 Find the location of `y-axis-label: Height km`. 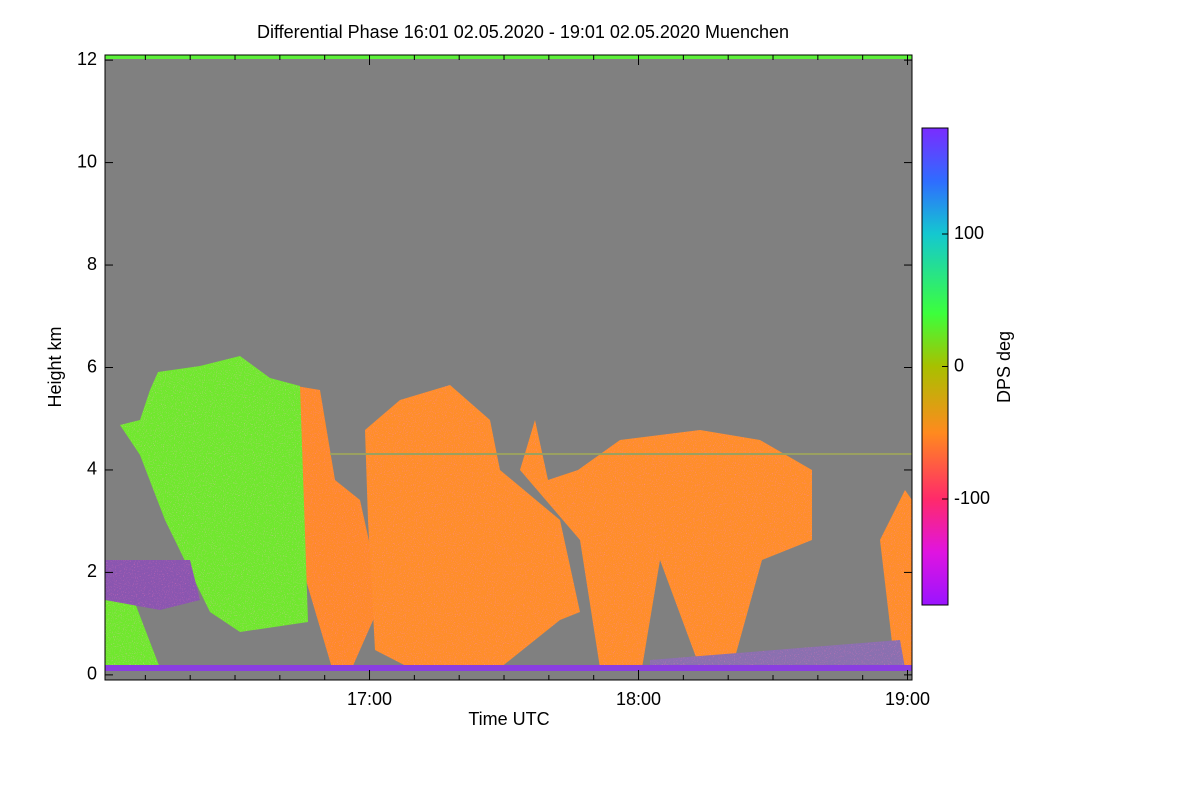

y-axis-label: Height km is located at coordinates (55, 366).